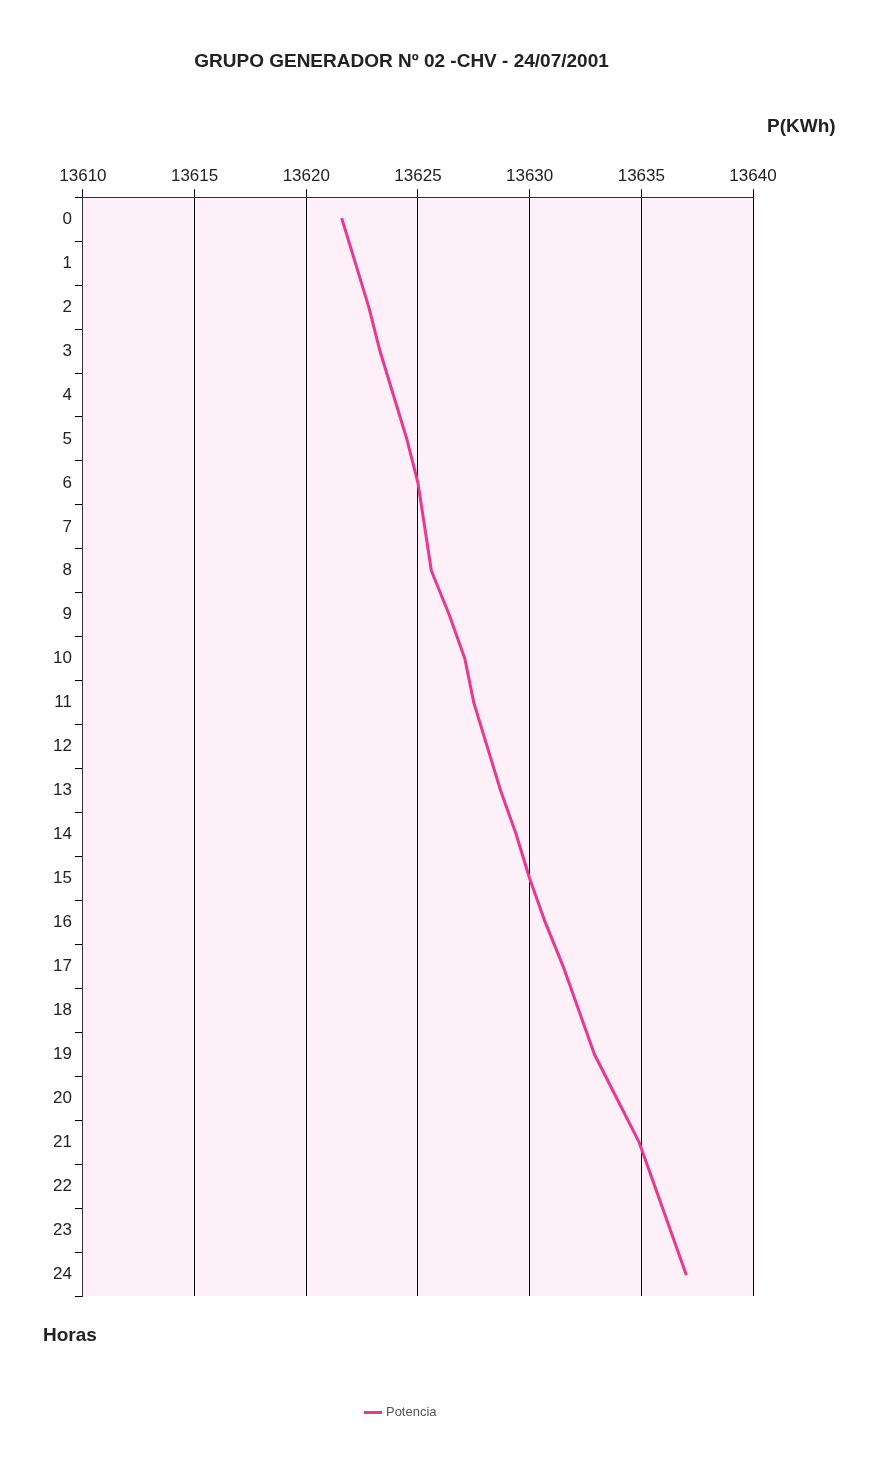 This screenshot has height=1459, width=888. What do you see at coordinates (67, 218) in the screenshot?
I see `y-tick-label: 0` at bounding box center [67, 218].